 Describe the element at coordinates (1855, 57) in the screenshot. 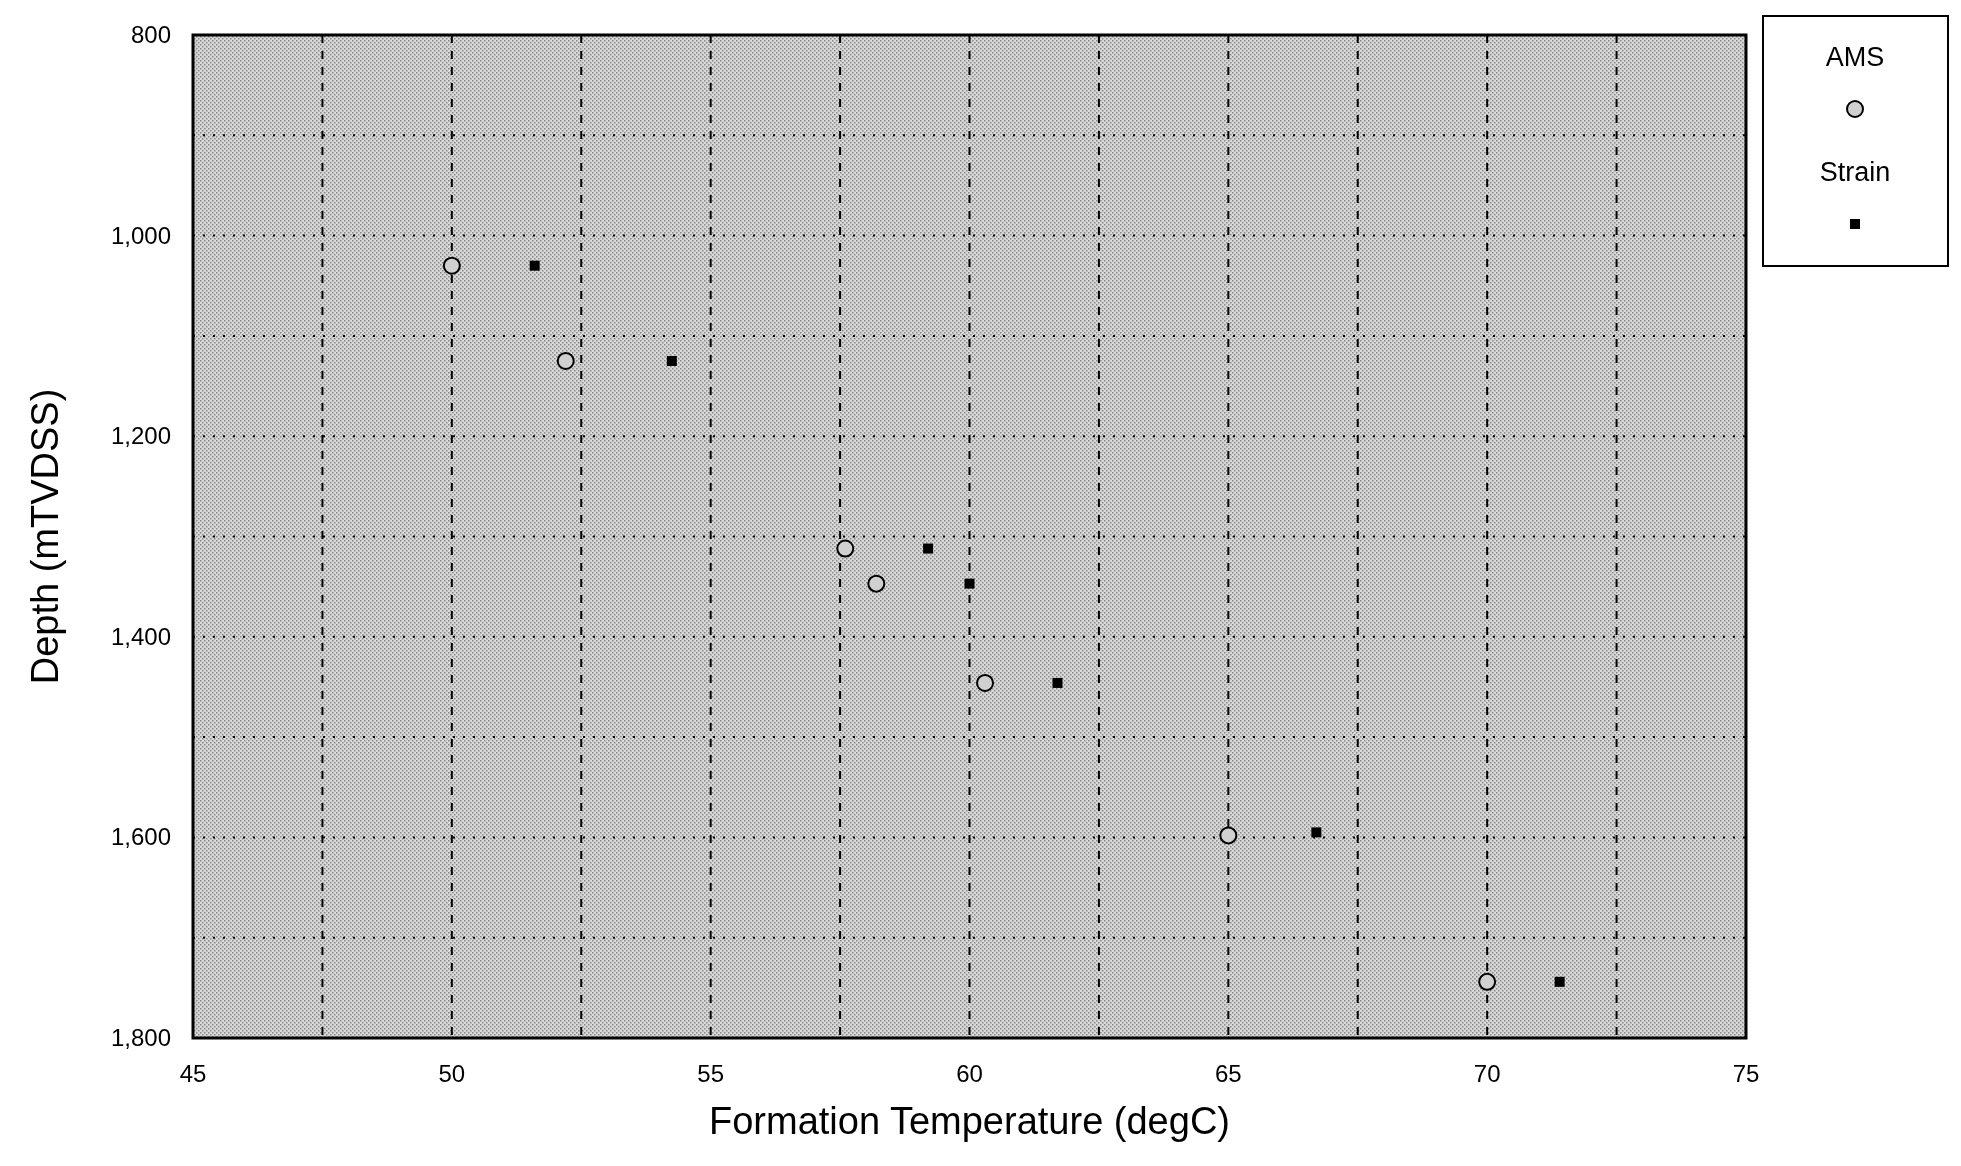

I see `text: AMS` at that location.